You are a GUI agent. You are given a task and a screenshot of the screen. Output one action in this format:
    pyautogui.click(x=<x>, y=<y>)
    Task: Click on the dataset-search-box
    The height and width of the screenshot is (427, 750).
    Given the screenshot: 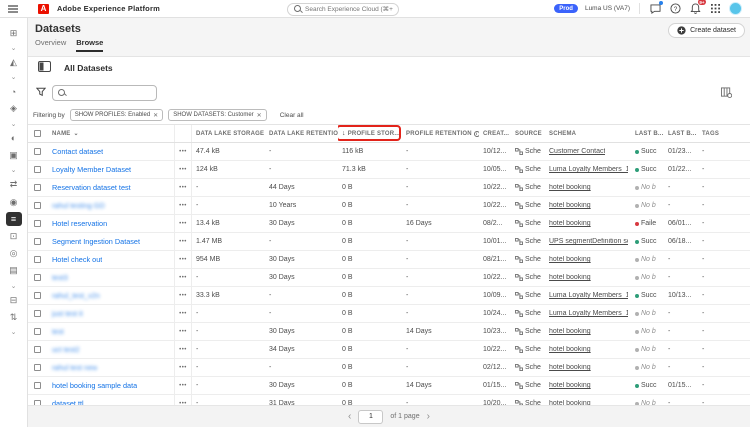 What is the action you would take?
    pyautogui.click(x=104, y=92)
    